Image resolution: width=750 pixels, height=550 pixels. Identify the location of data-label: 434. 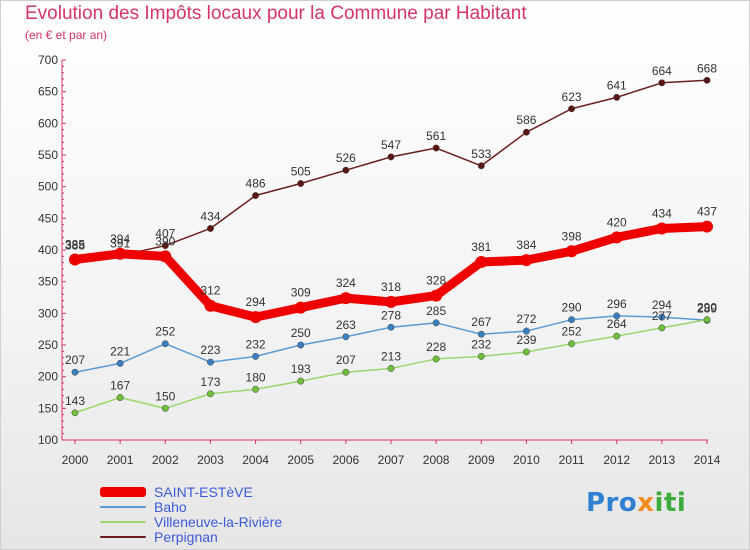
(662, 213).